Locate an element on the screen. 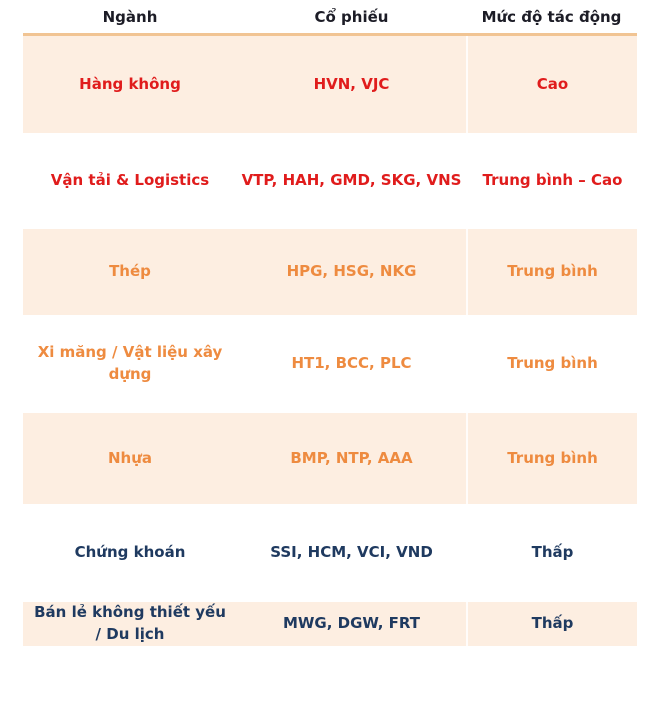  table-row: Thép HPG, HSG, NKG Trung bình is located at coordinates (330, 272).